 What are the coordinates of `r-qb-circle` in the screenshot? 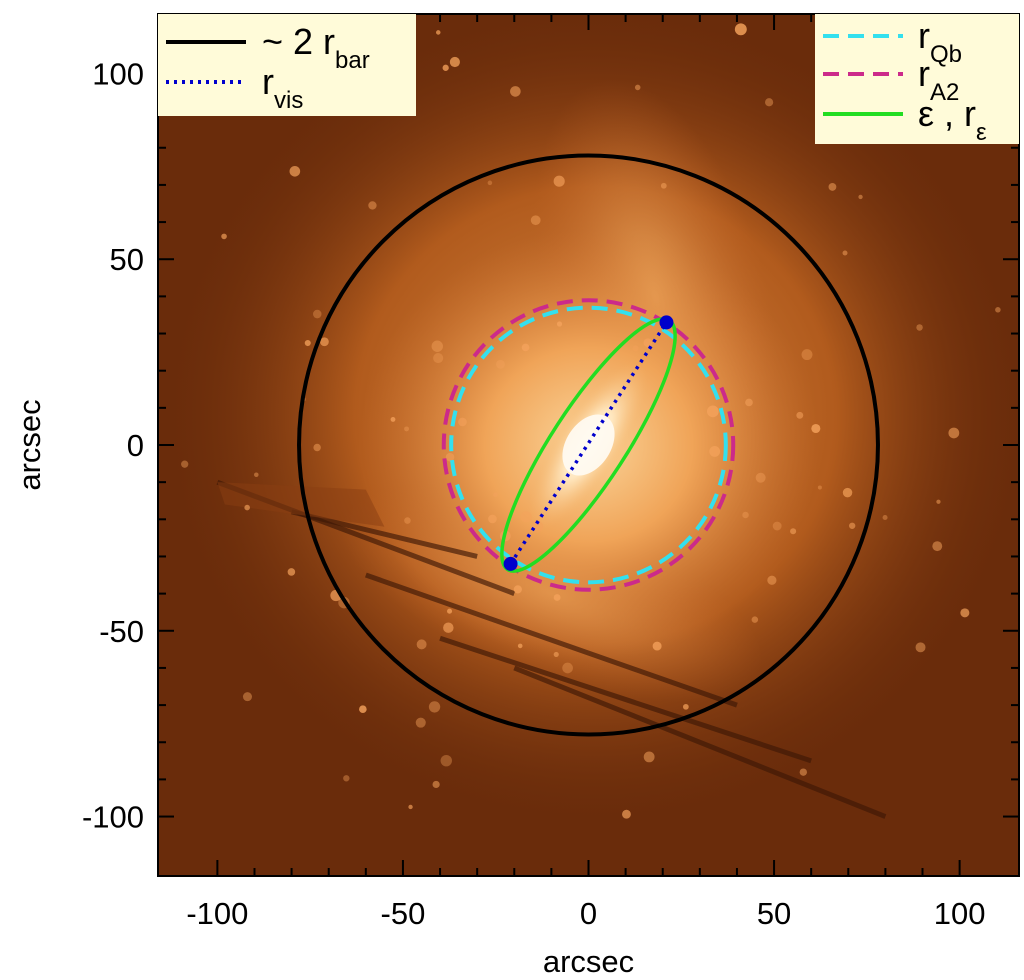 It's located at (588, 445).